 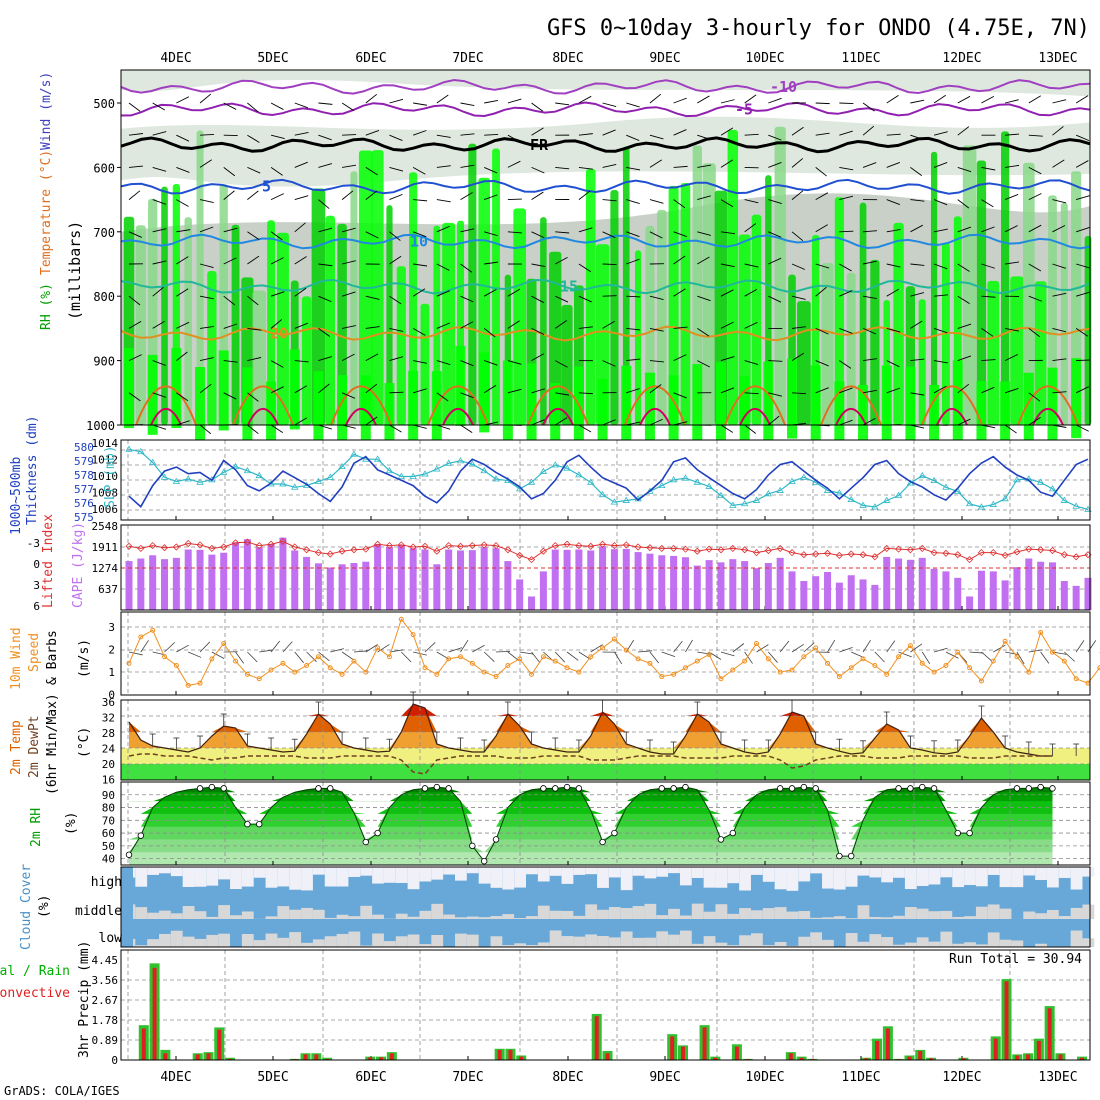 I want to click on cape-frame, so click(x=605, y=567).